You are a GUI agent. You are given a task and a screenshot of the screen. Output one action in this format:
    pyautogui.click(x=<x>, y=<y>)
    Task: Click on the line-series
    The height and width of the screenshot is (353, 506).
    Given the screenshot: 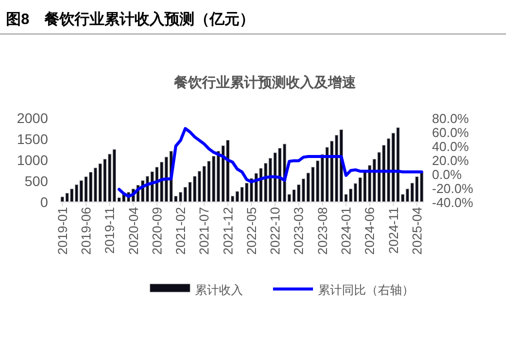 What is the action you would take?
    pyautogui.click(x=271, y=162)
    